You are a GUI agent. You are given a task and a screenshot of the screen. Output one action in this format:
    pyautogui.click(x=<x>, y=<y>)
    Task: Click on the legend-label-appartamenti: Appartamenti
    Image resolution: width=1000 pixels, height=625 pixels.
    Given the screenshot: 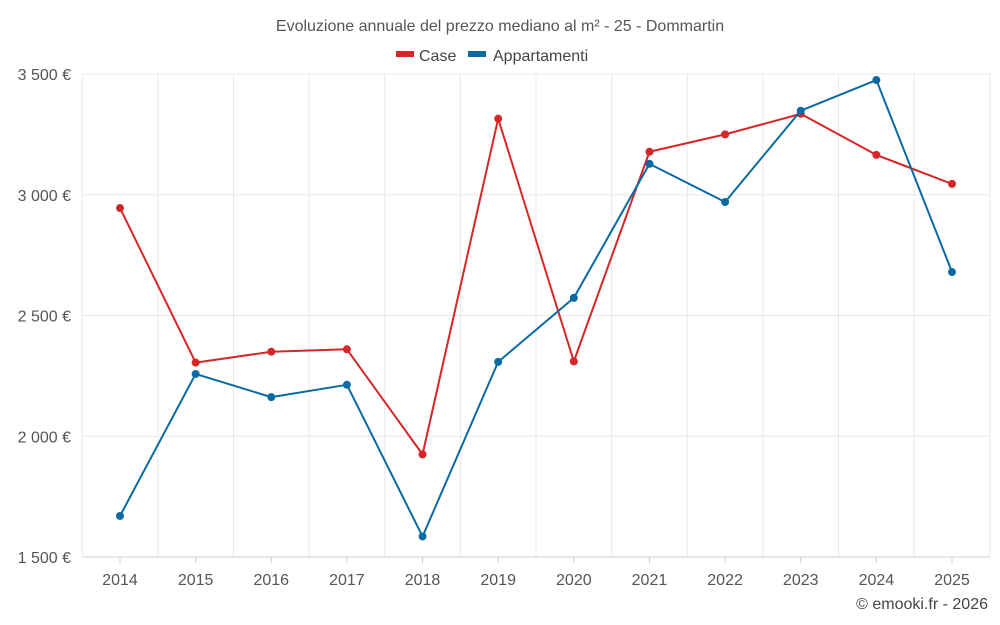 What is the action you would take?
    pyautogui.click(x=540, y=56)
    